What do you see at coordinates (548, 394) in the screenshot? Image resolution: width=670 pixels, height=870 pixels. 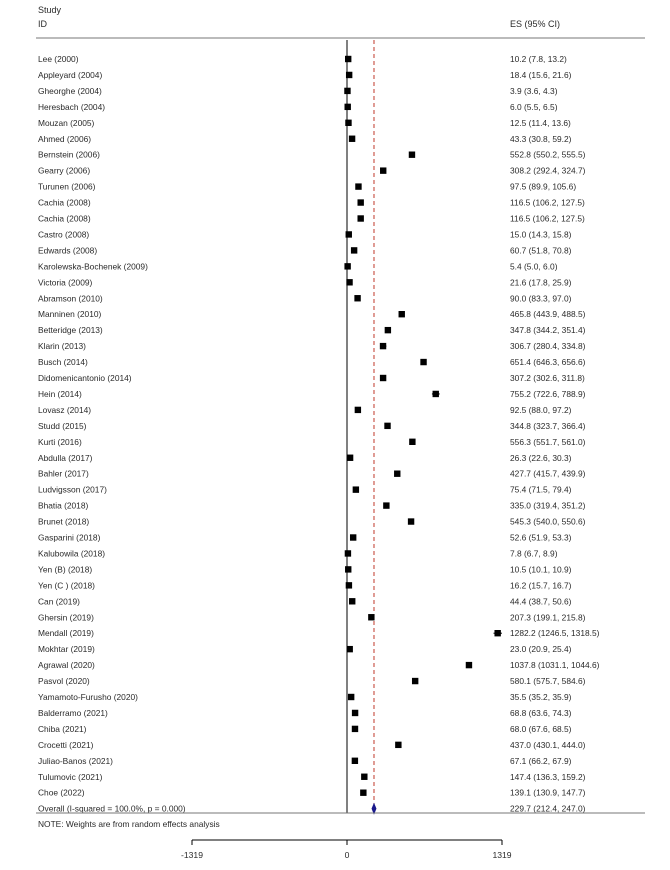 I see `effect-size-label: 755.2 (722.6, 788.9)` at bounding box center [548, 394].